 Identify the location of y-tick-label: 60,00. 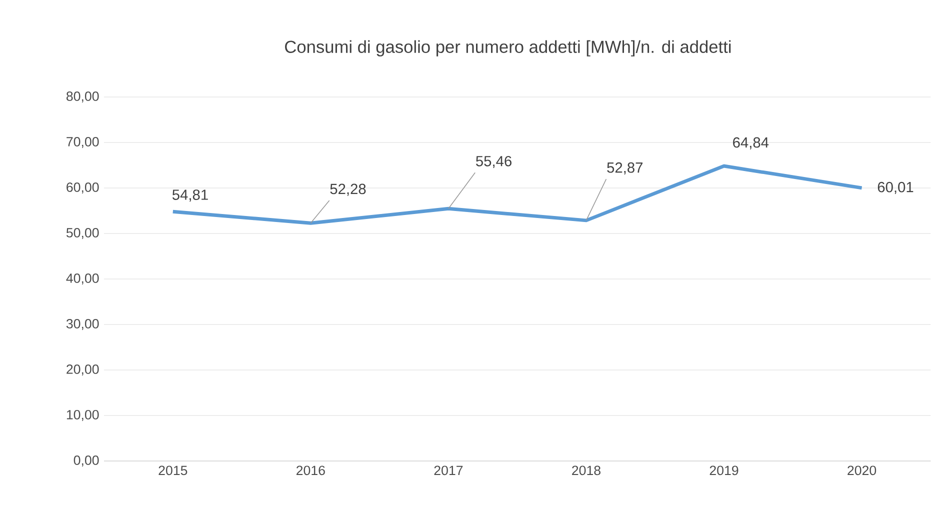
(82, 188).